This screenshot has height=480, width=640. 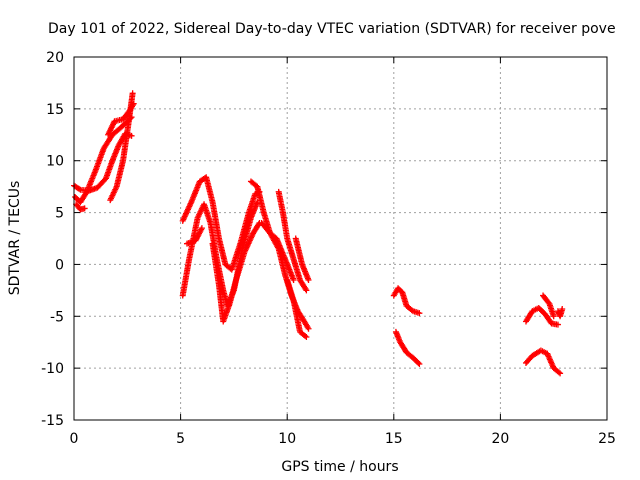 What do you see at coordinates (52, 369) in the screenshot?
I see `y-tick-label: -10` at bounding box center [52, 369].